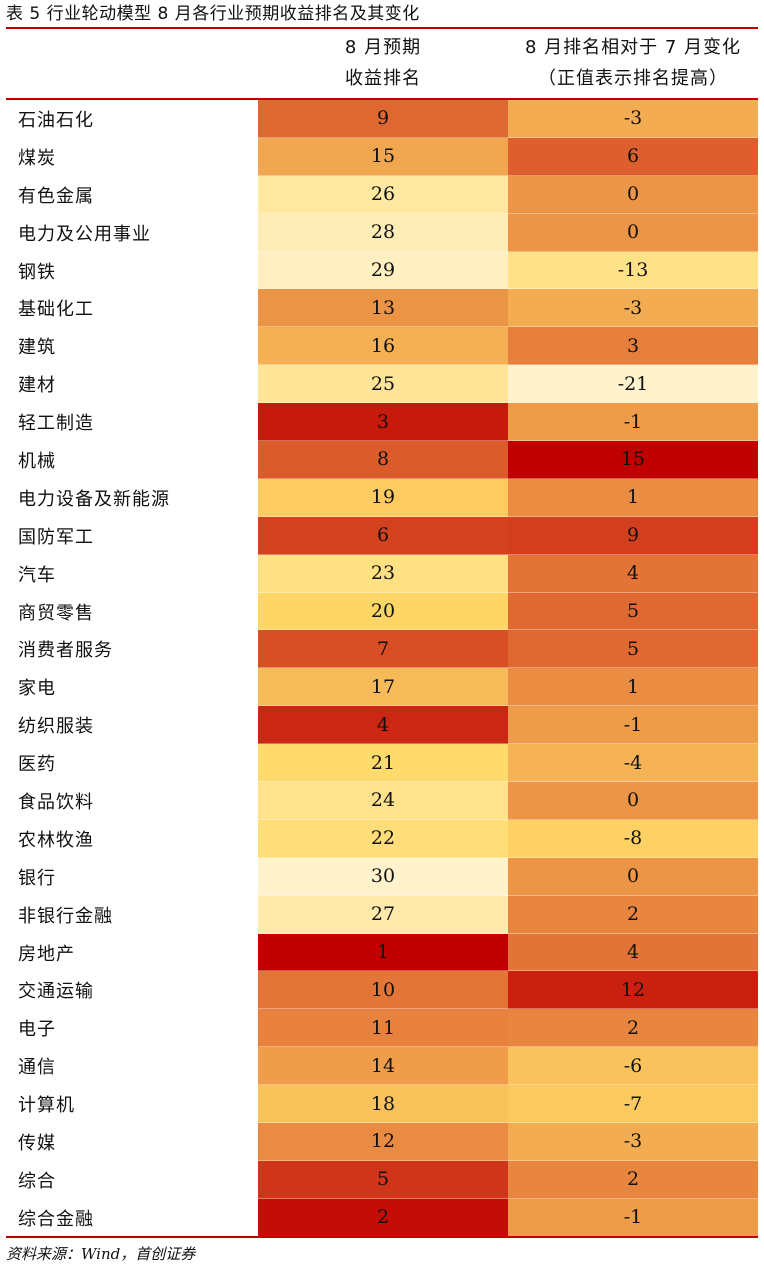  What do you see at coordinates (132, 1142) in the screenshot?
I see `industry-name: 传媒` at bounding box center [132, 1142].